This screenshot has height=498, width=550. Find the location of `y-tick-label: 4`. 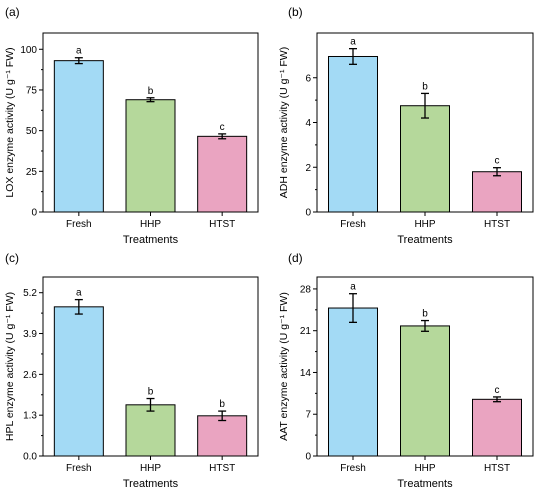

y-tick-label: 4 is located at coordinates (308, 123).